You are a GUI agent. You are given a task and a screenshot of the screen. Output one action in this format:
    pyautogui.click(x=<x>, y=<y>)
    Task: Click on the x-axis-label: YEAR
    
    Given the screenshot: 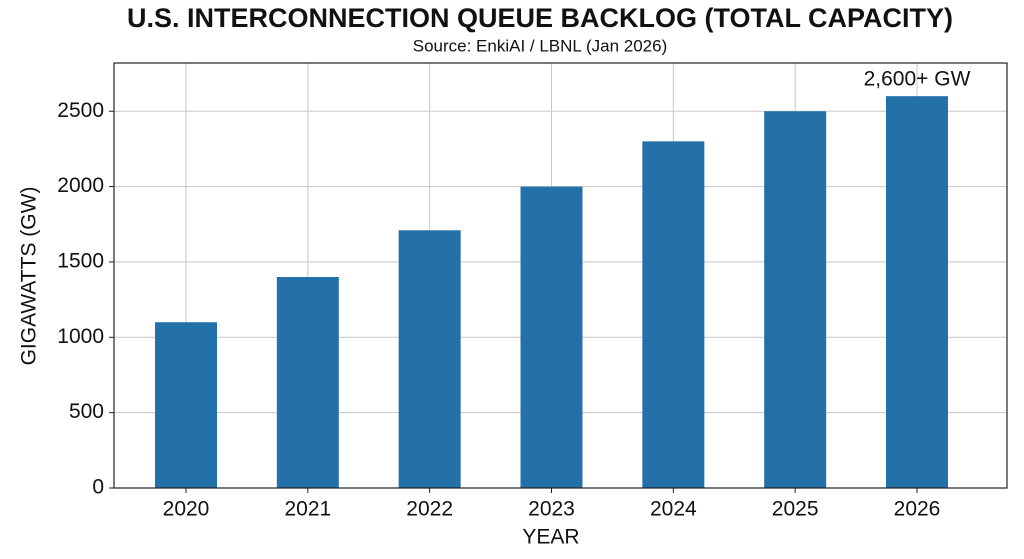 What is the action you would take?
    pyautogui.click(x=550, y=537)
    